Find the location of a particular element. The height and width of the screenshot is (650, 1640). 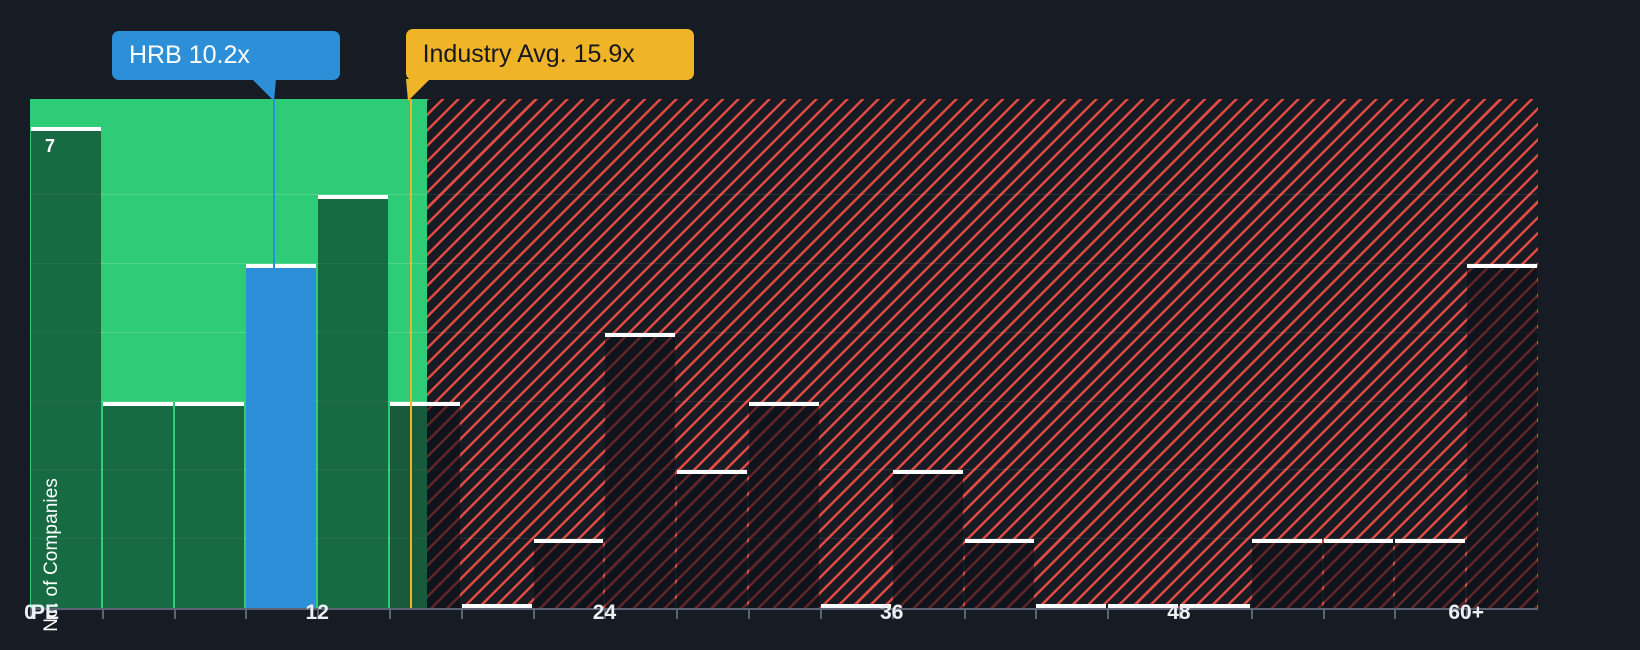

x-axis-tick-label: 12 is located at coordinates (317, 612).